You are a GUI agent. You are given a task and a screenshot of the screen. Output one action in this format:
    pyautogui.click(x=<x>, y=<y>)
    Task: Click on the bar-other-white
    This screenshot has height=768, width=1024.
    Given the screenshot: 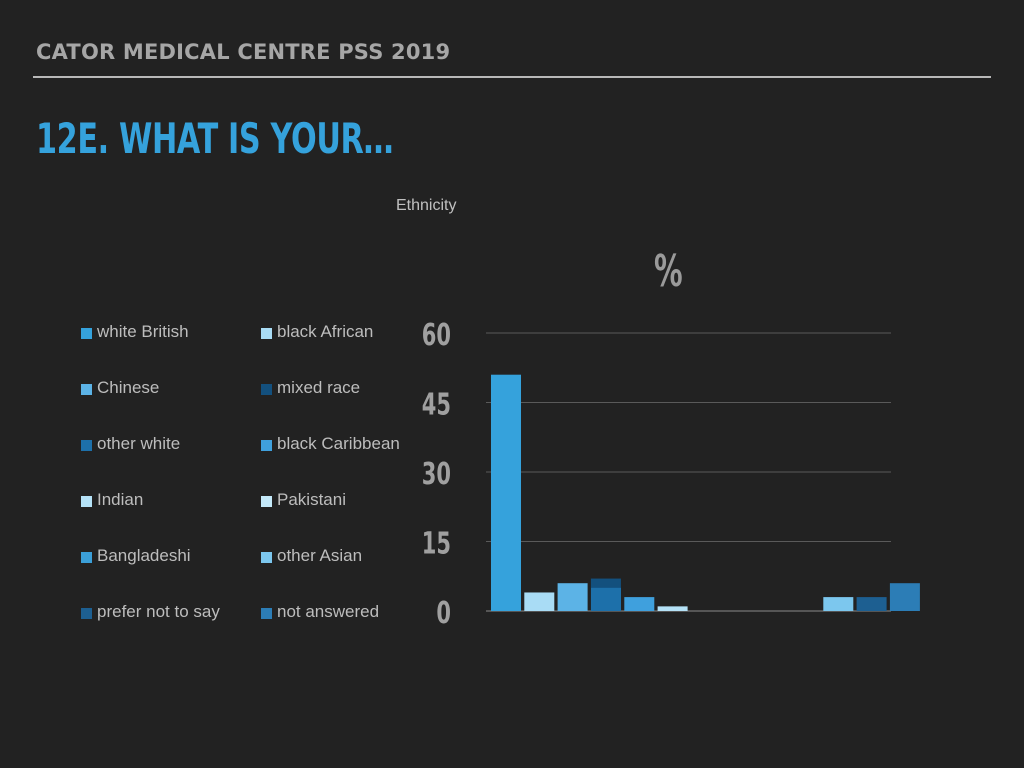 What is the action you would take?
    pyautogui.click(x=606, y=599)
    